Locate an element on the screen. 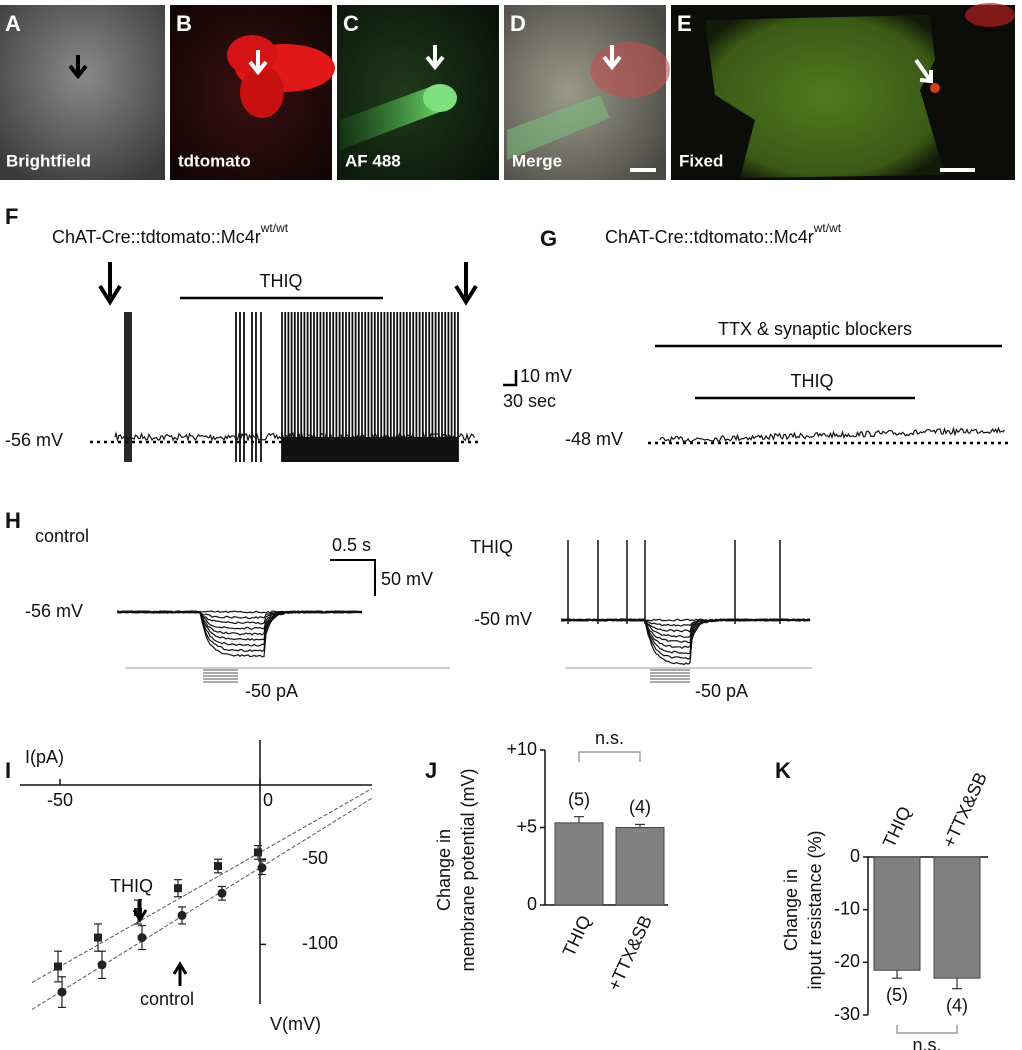 This screenshot has width=1022, height=1050. image-caption: Fixed is located at coordinates (701, 160).